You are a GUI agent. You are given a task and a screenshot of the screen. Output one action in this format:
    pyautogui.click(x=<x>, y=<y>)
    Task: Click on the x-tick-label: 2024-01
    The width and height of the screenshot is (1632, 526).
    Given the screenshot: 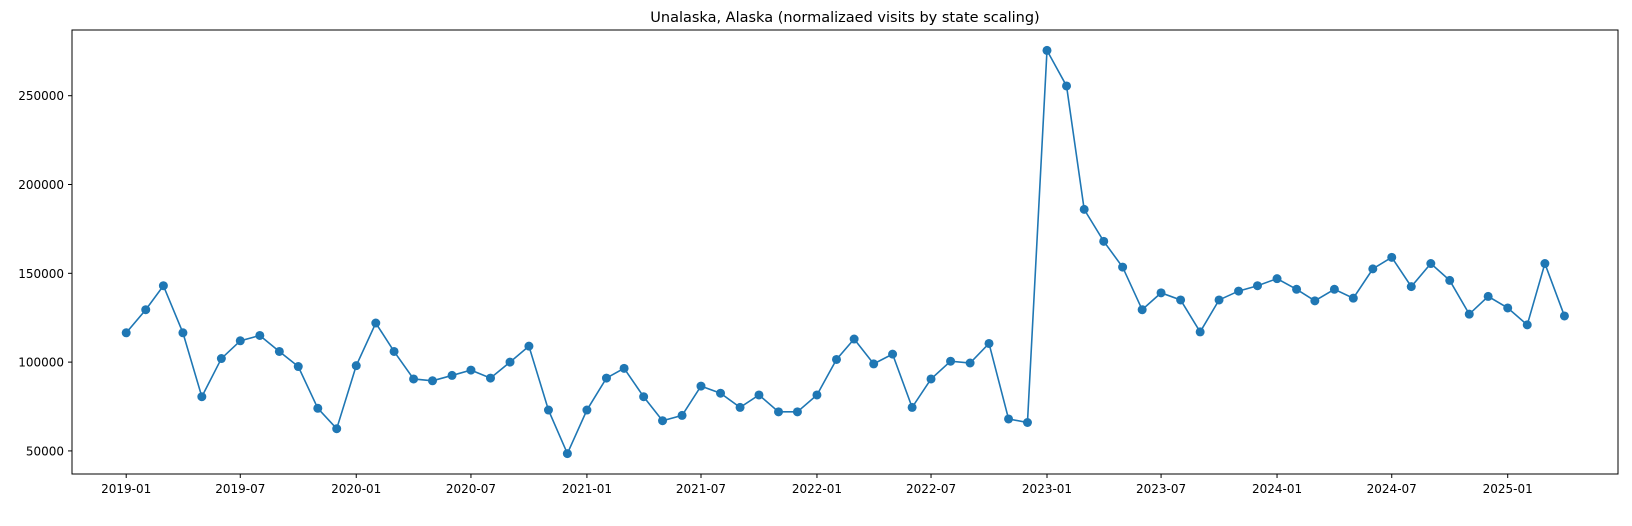 What is the action you would take?
    pyautogui.click(x=1277, y=489)
    